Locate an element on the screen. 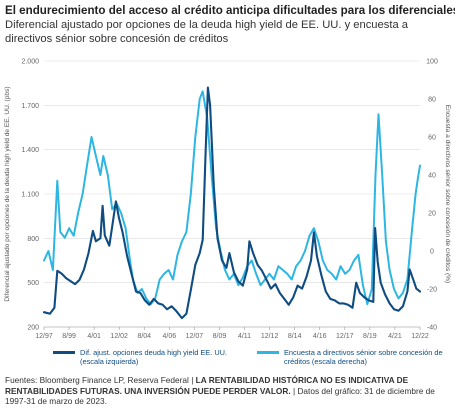 The image size is (455, 410). right-tick-label: -20 is located at coordinates (432, 290).